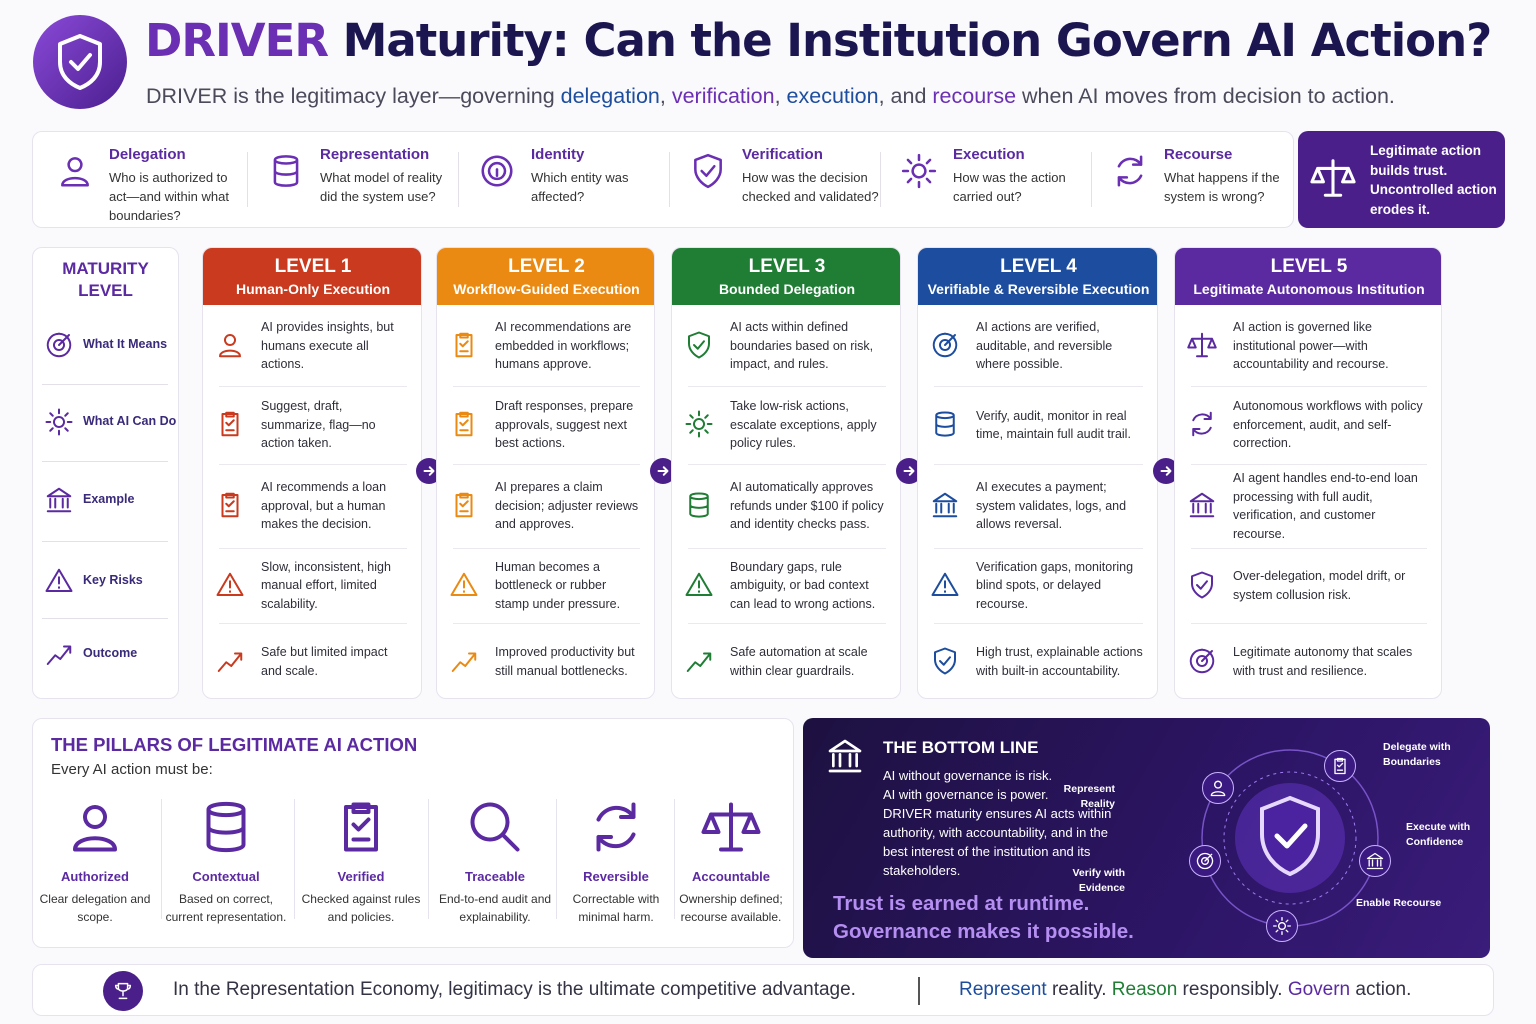 This screenshot has width=1536, height=1024. Describe the element at coordinates (110, 653) in the screenshot. I see `row-label: Outcome` at that location.